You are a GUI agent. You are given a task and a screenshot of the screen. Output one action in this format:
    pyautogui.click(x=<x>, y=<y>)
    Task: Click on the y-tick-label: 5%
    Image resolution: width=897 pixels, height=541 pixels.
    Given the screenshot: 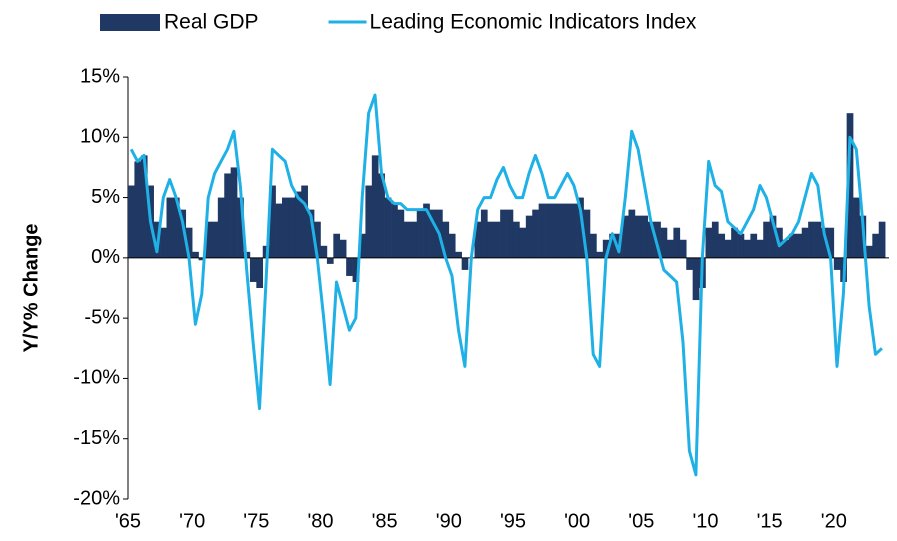 What is the action you would take?
    pyautogui.click(x=105, y=197)
    